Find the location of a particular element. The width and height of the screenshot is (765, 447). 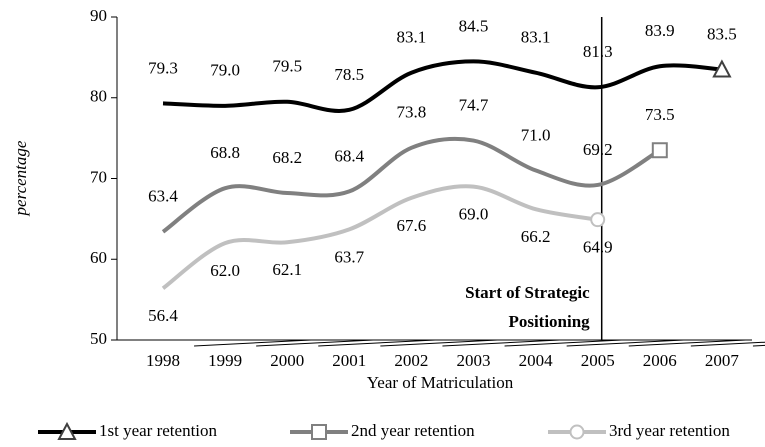

x-tick-label: 2006 is located at coordinates (660, 360).